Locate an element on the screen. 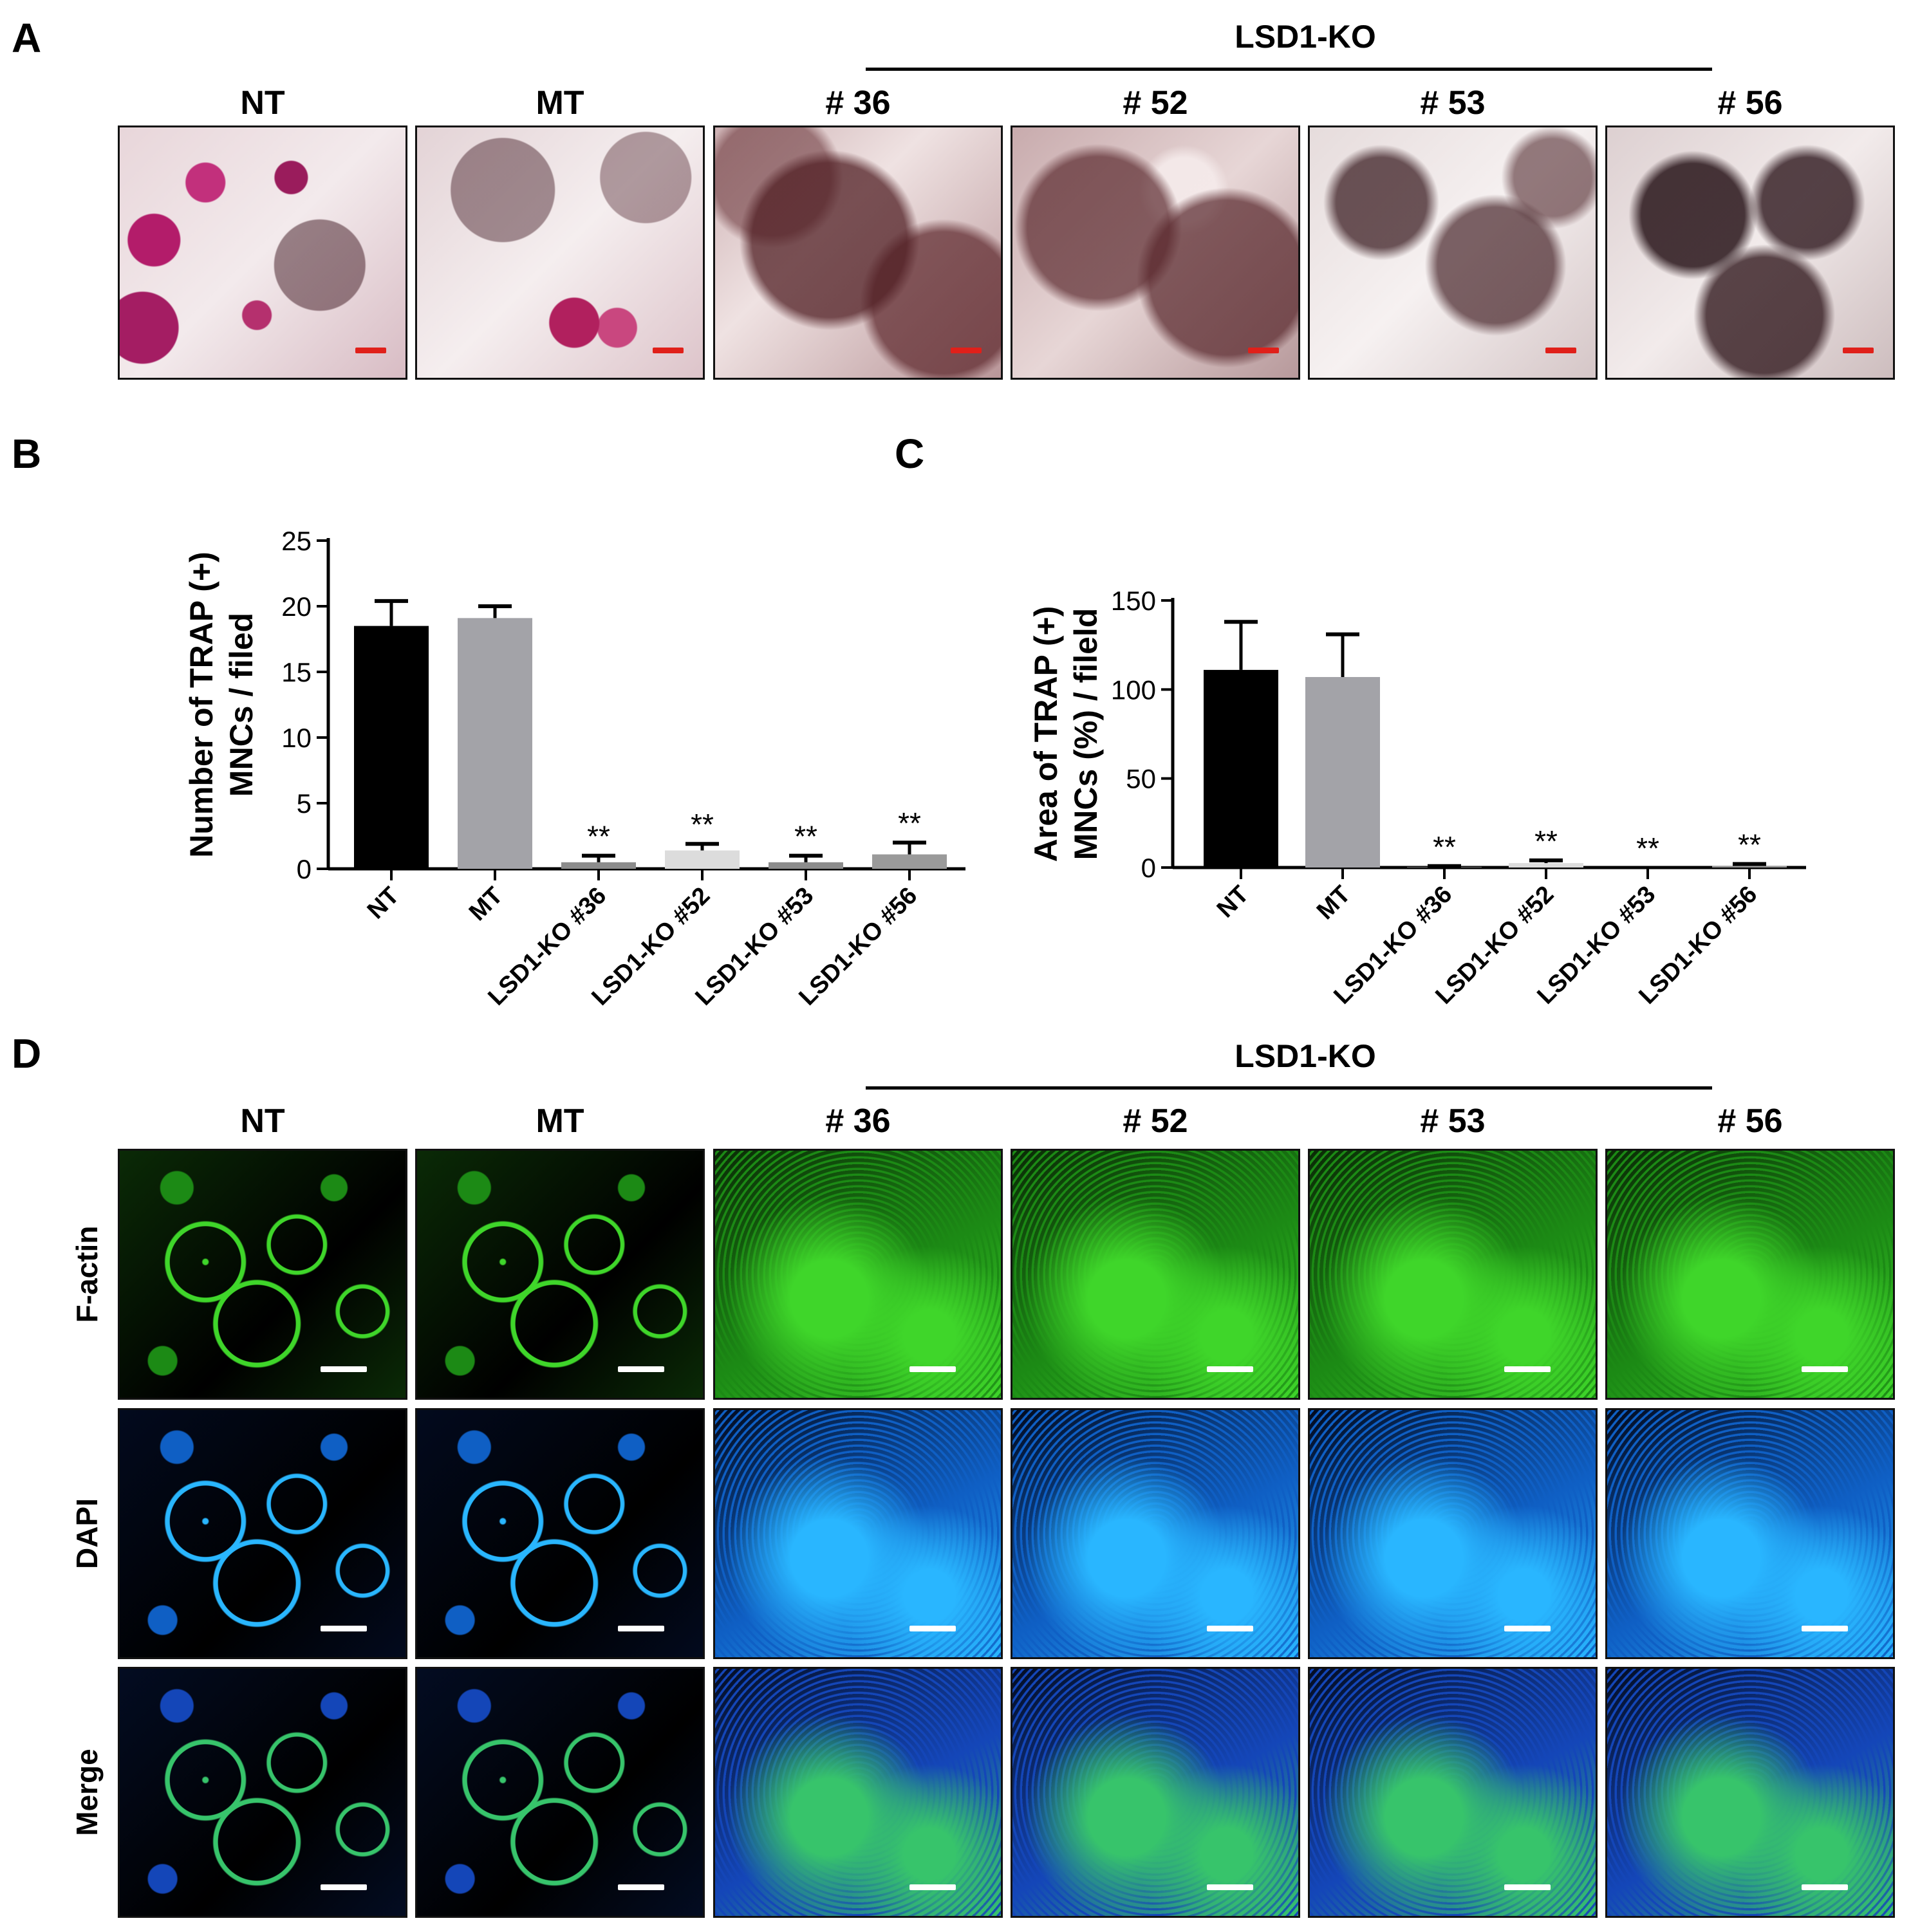 This screenshot has width=1911, height=1932. fluorescence-image-factin-mt is located at coordinates (560, 1274).